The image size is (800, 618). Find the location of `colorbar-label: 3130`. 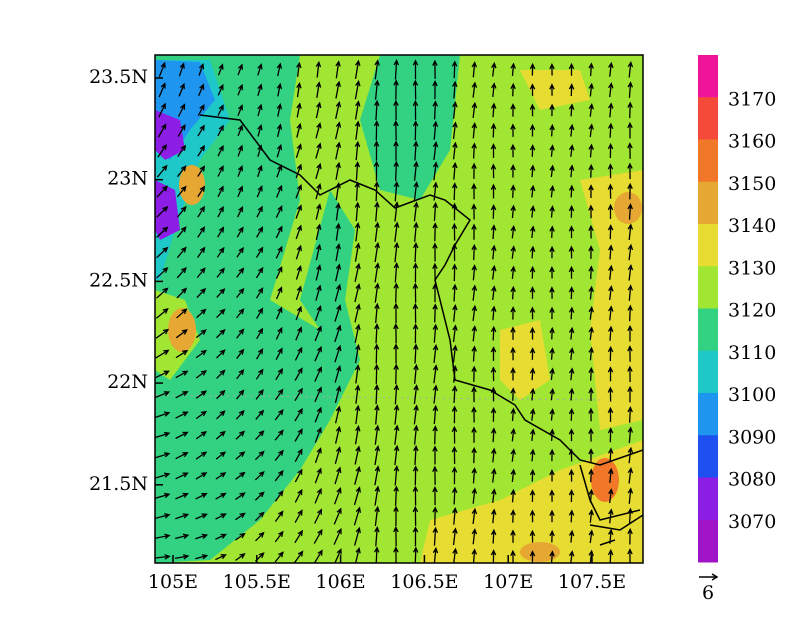

colorbar-label: 3130 is located at coordinates (752, 268).